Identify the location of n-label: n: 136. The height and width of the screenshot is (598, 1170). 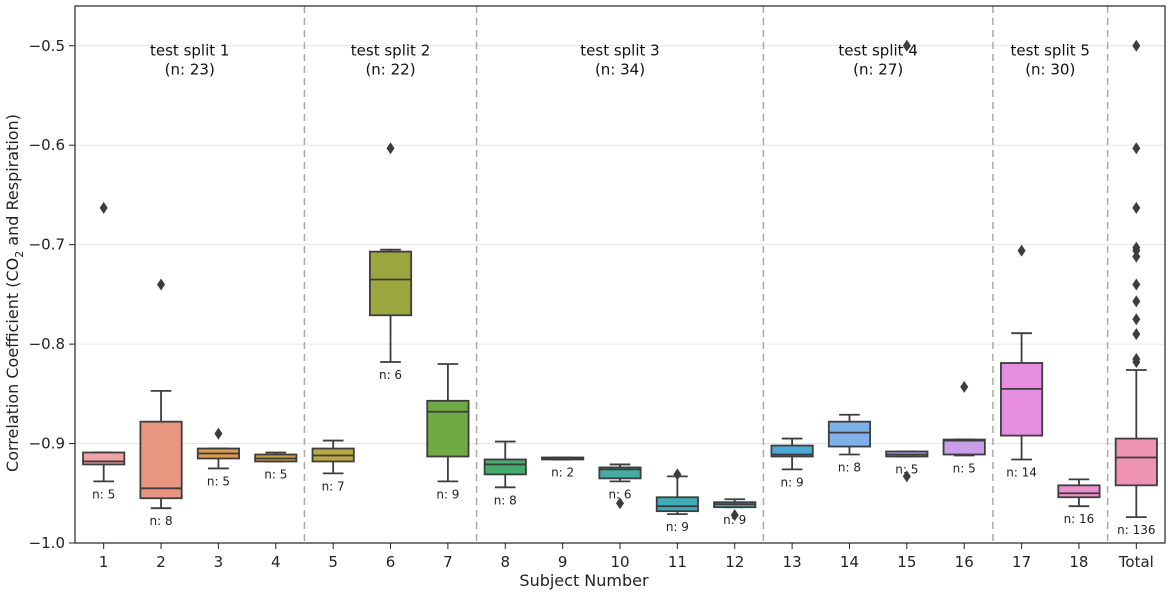
(1136, 530).